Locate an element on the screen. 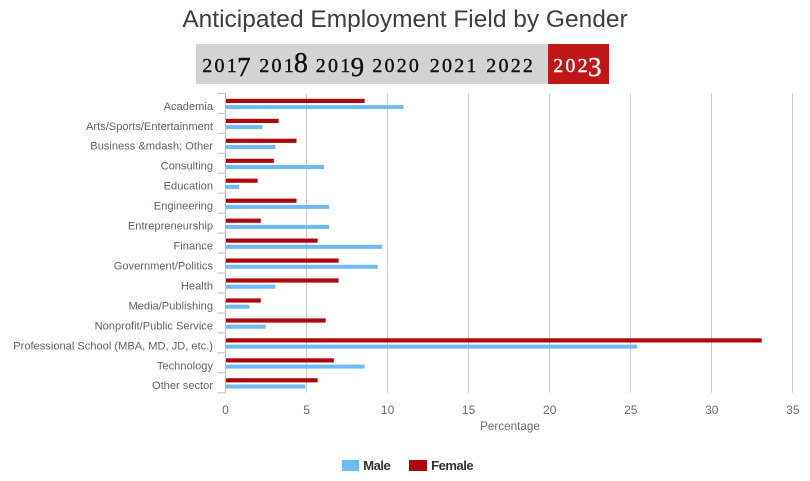 This screenshot has height=481, width=810. svg-text: Finance is located at coordinates (193, 247).